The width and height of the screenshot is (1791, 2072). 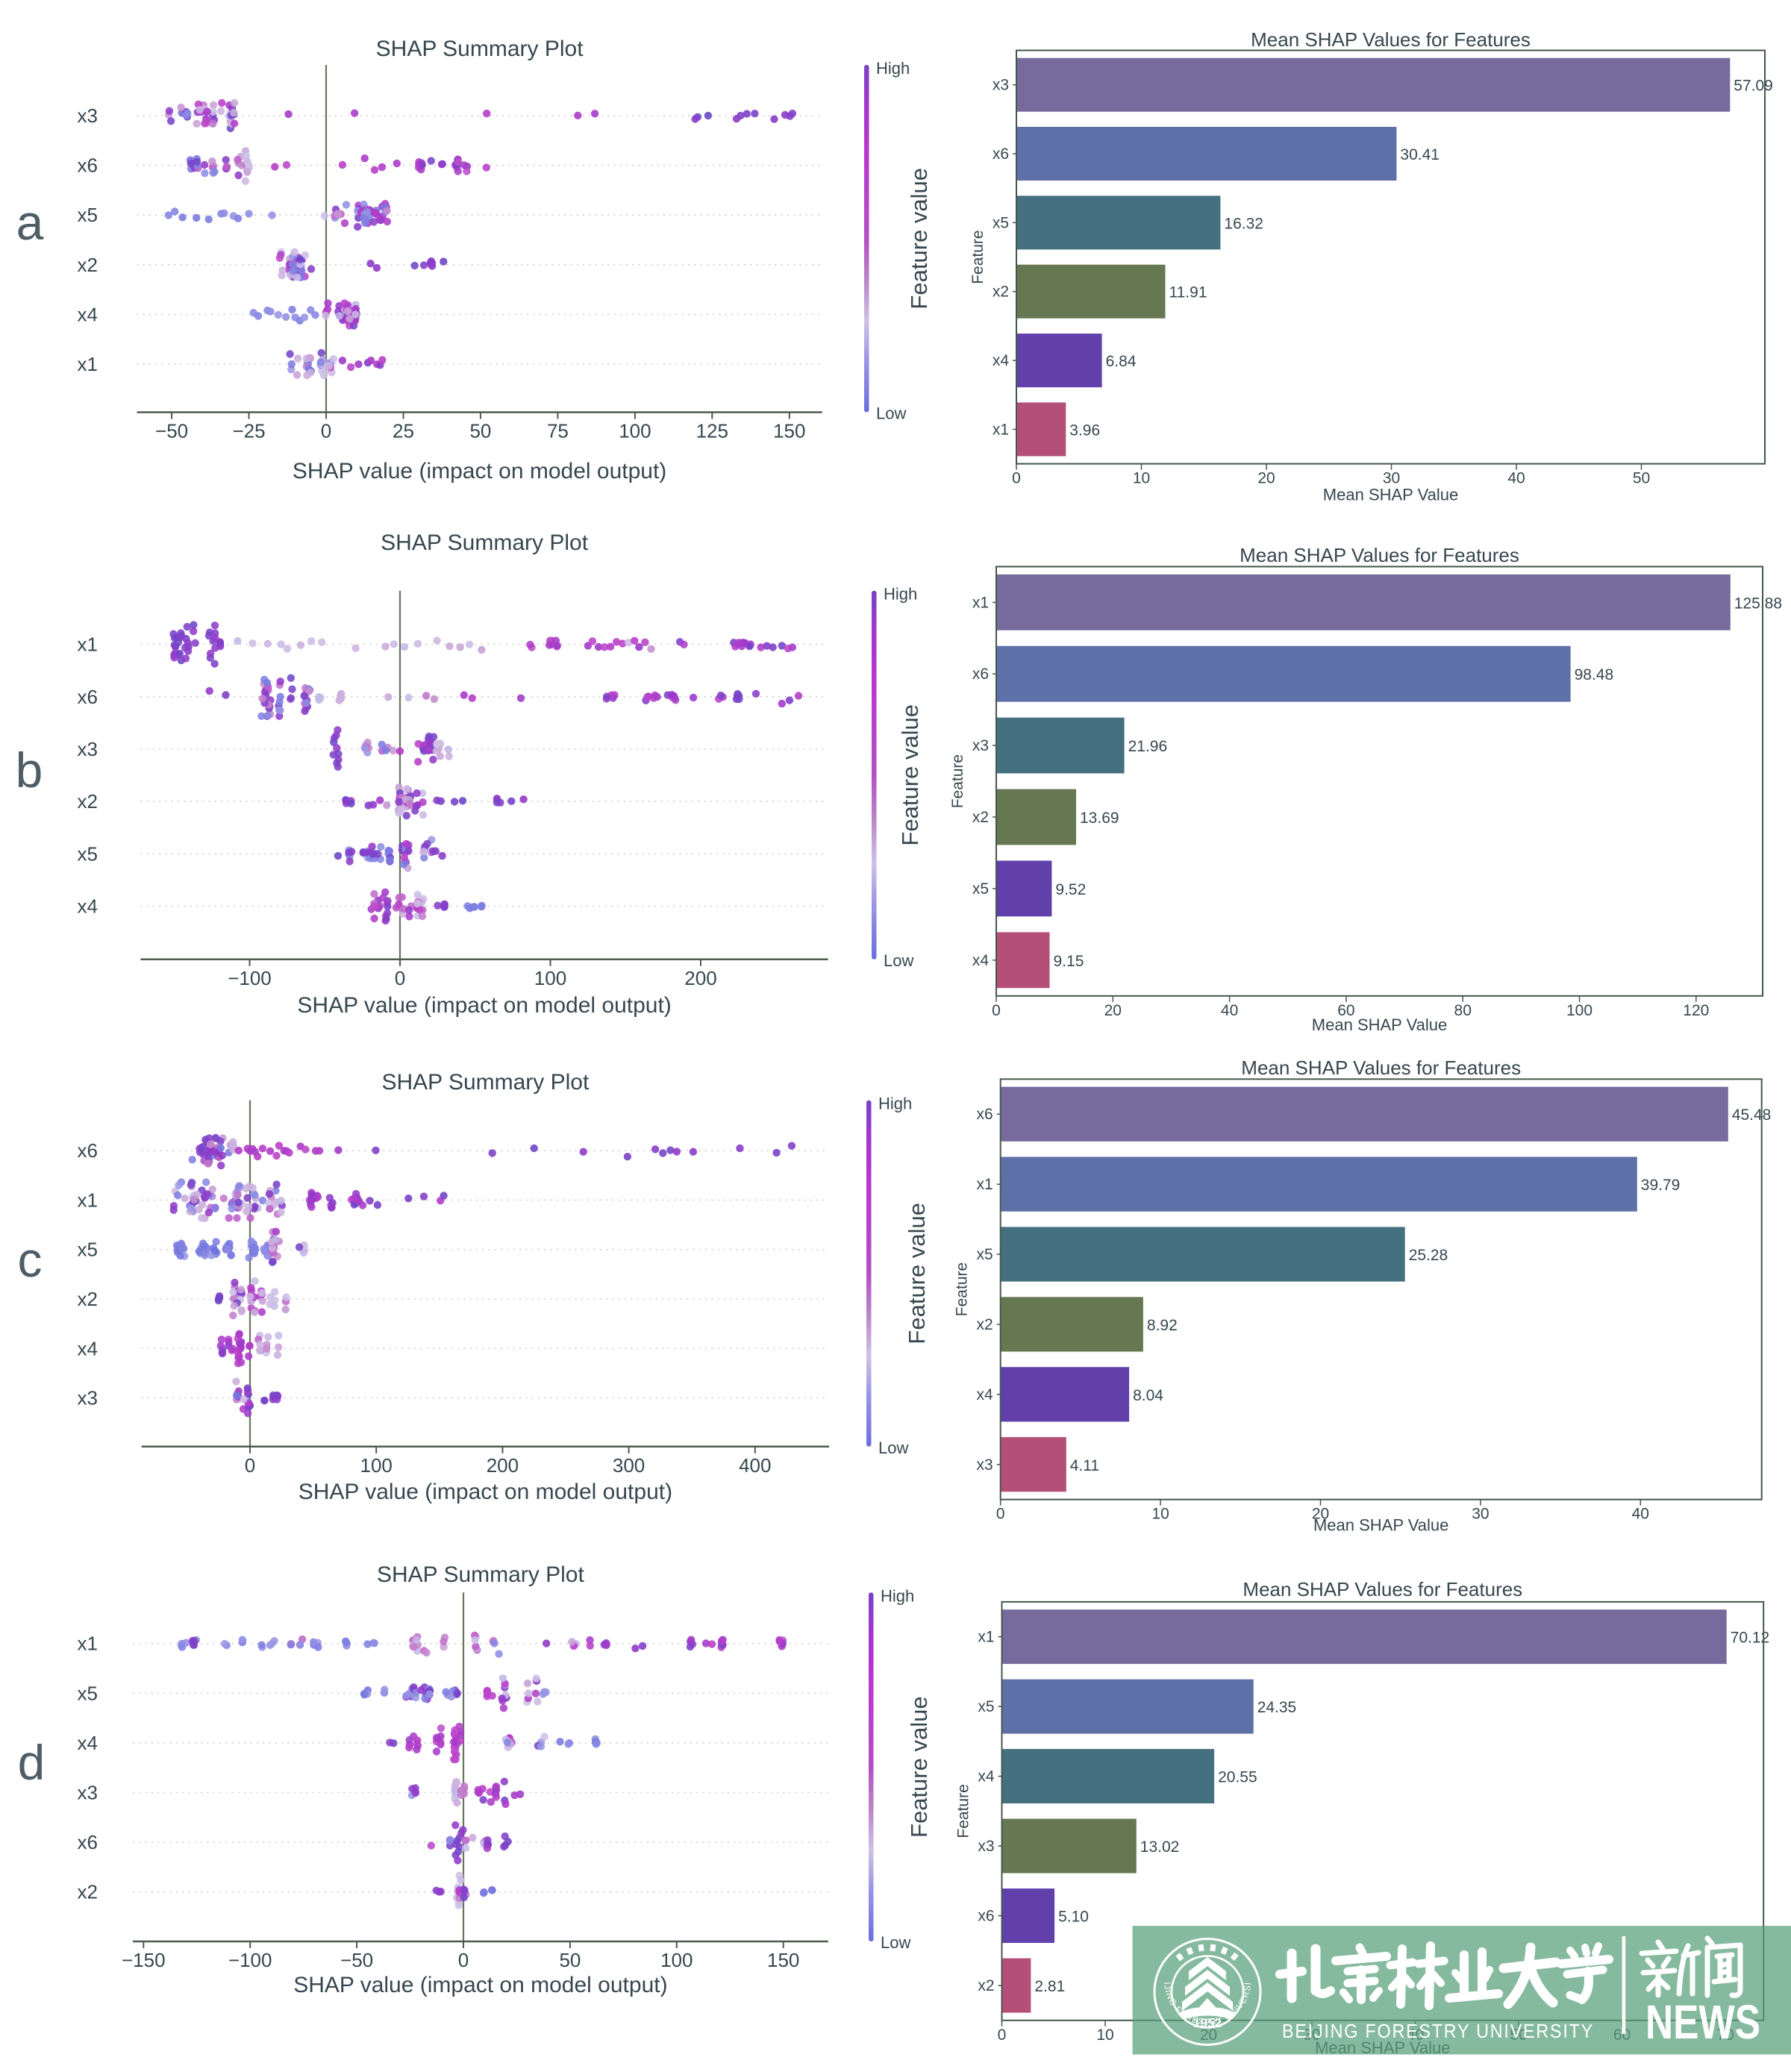 What do you see at coordinates (32, 1762) in the screenshot?
I see `svg-text: d` at bounding box center [32, 1762].